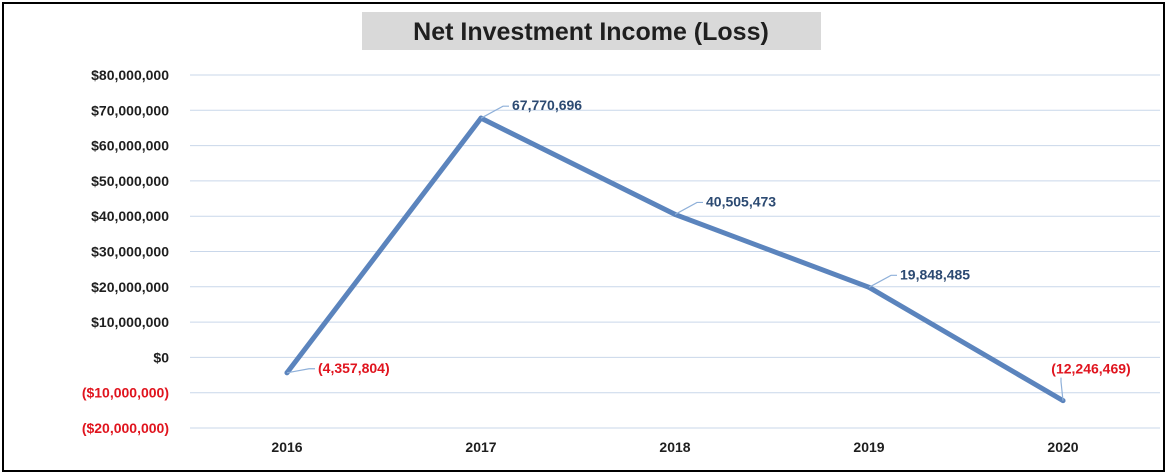 Image resolution: width=1169 pixels, height=476 pixels. What do you see at coordinates (130, 181) in the screenshot?
I see `y-tick-label: $50,000,000` at bounding box center [130, 181].